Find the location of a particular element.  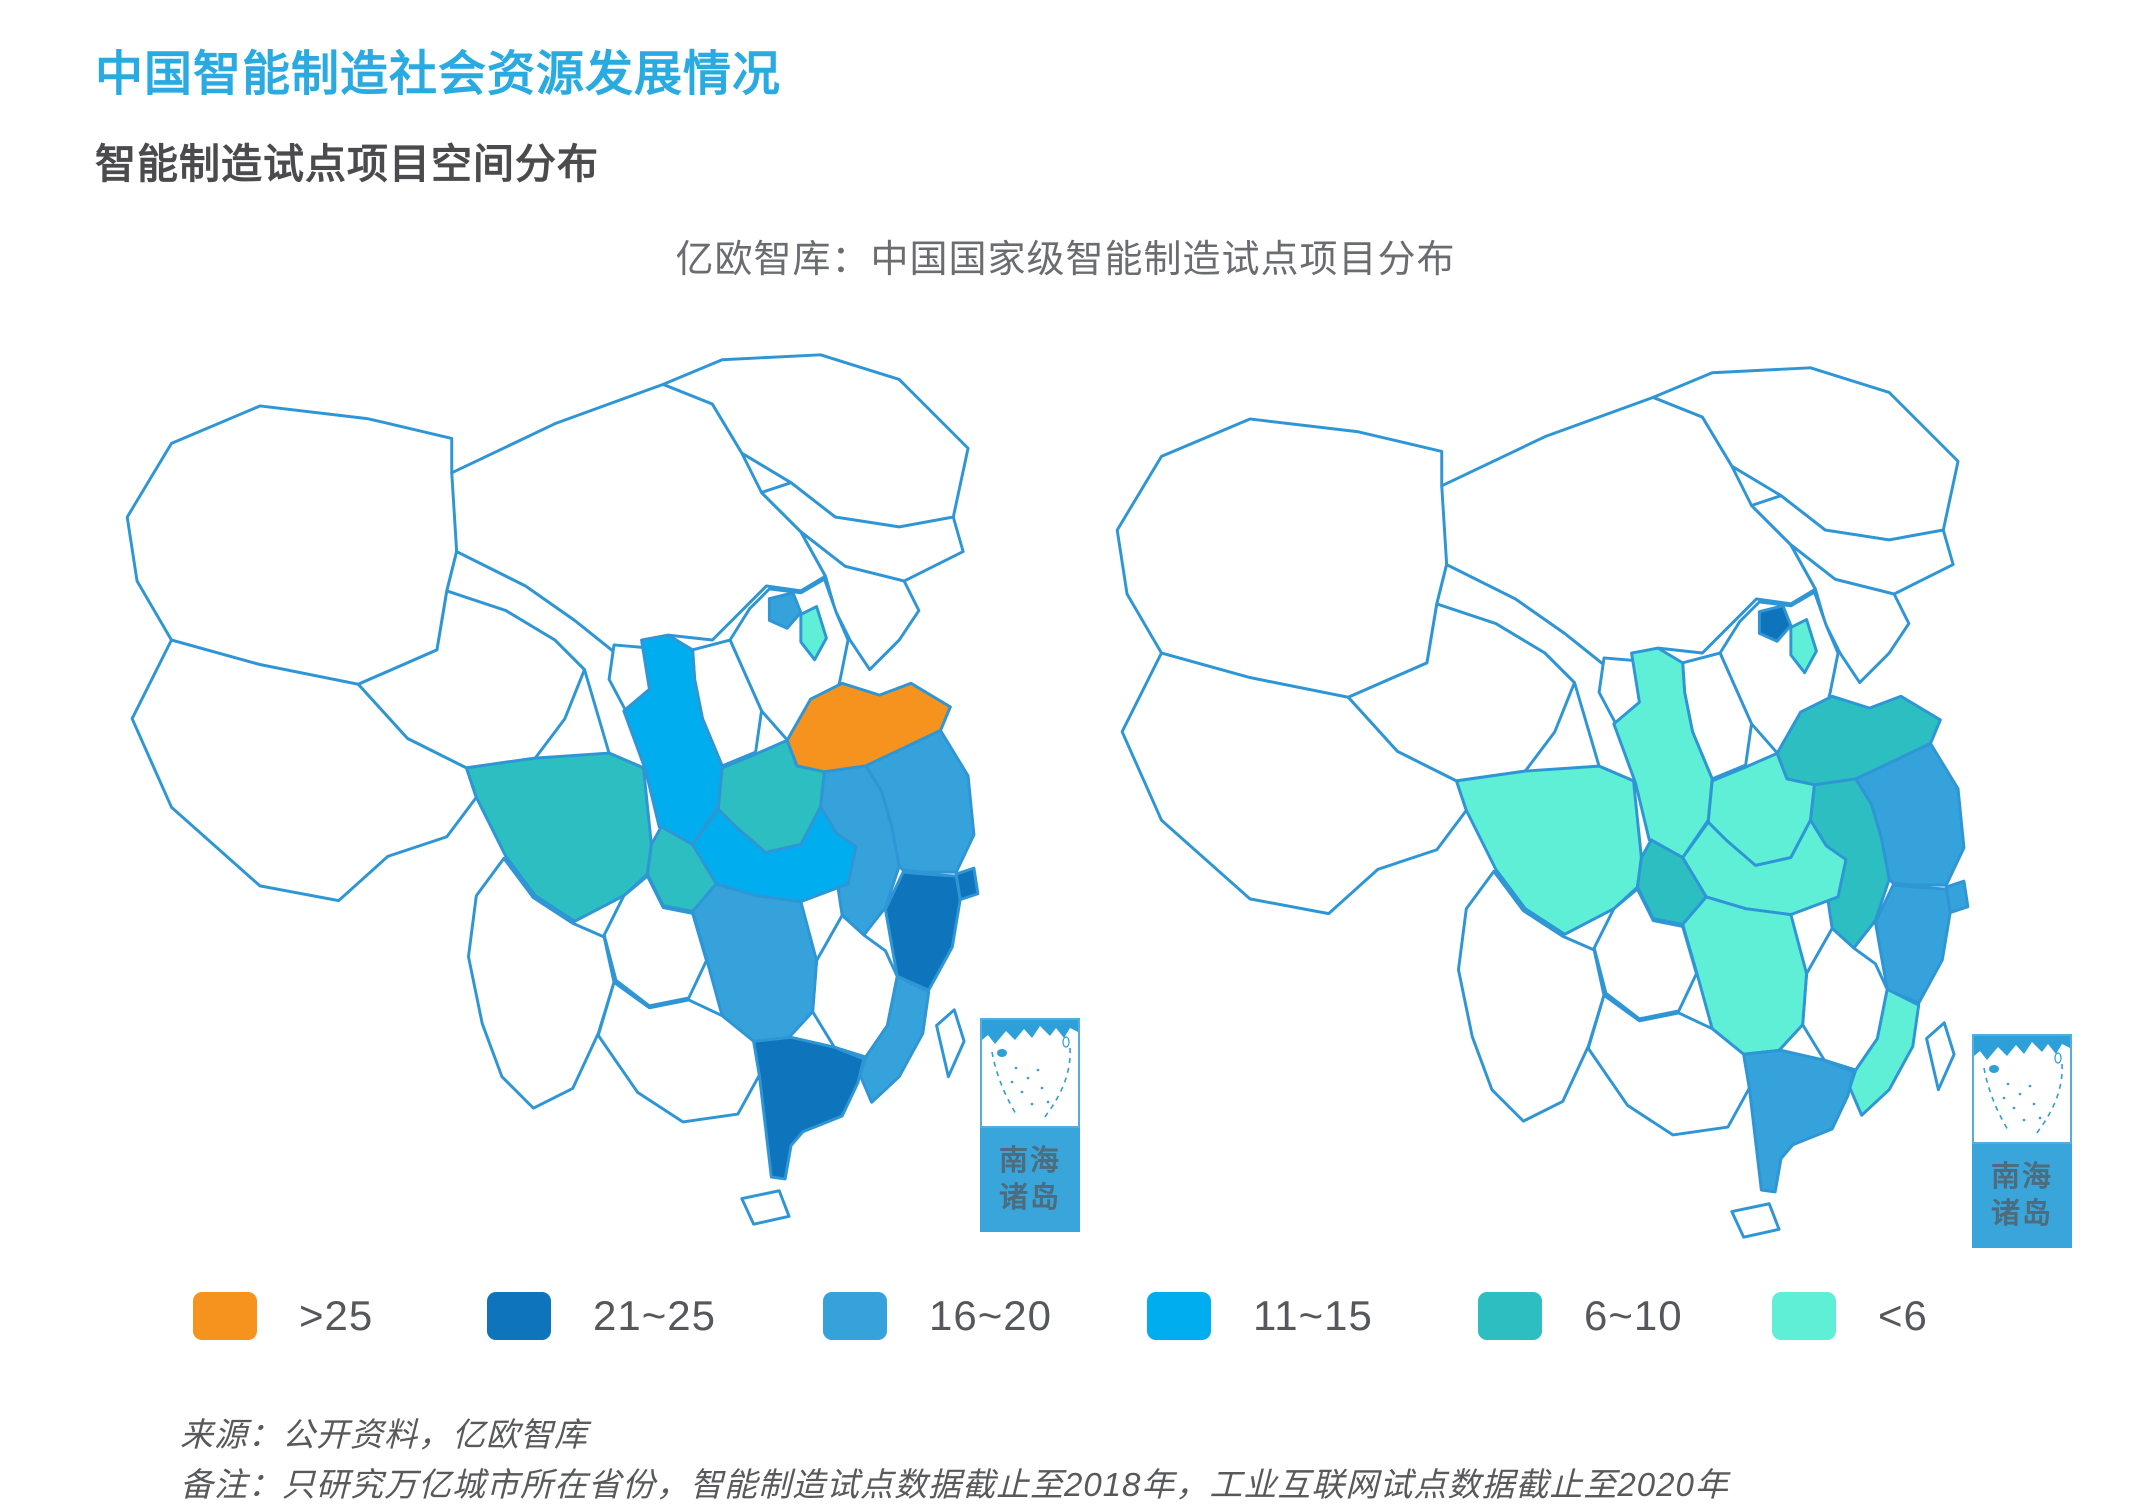

province-zhejiang-right is located at coordinates (1912, 944).